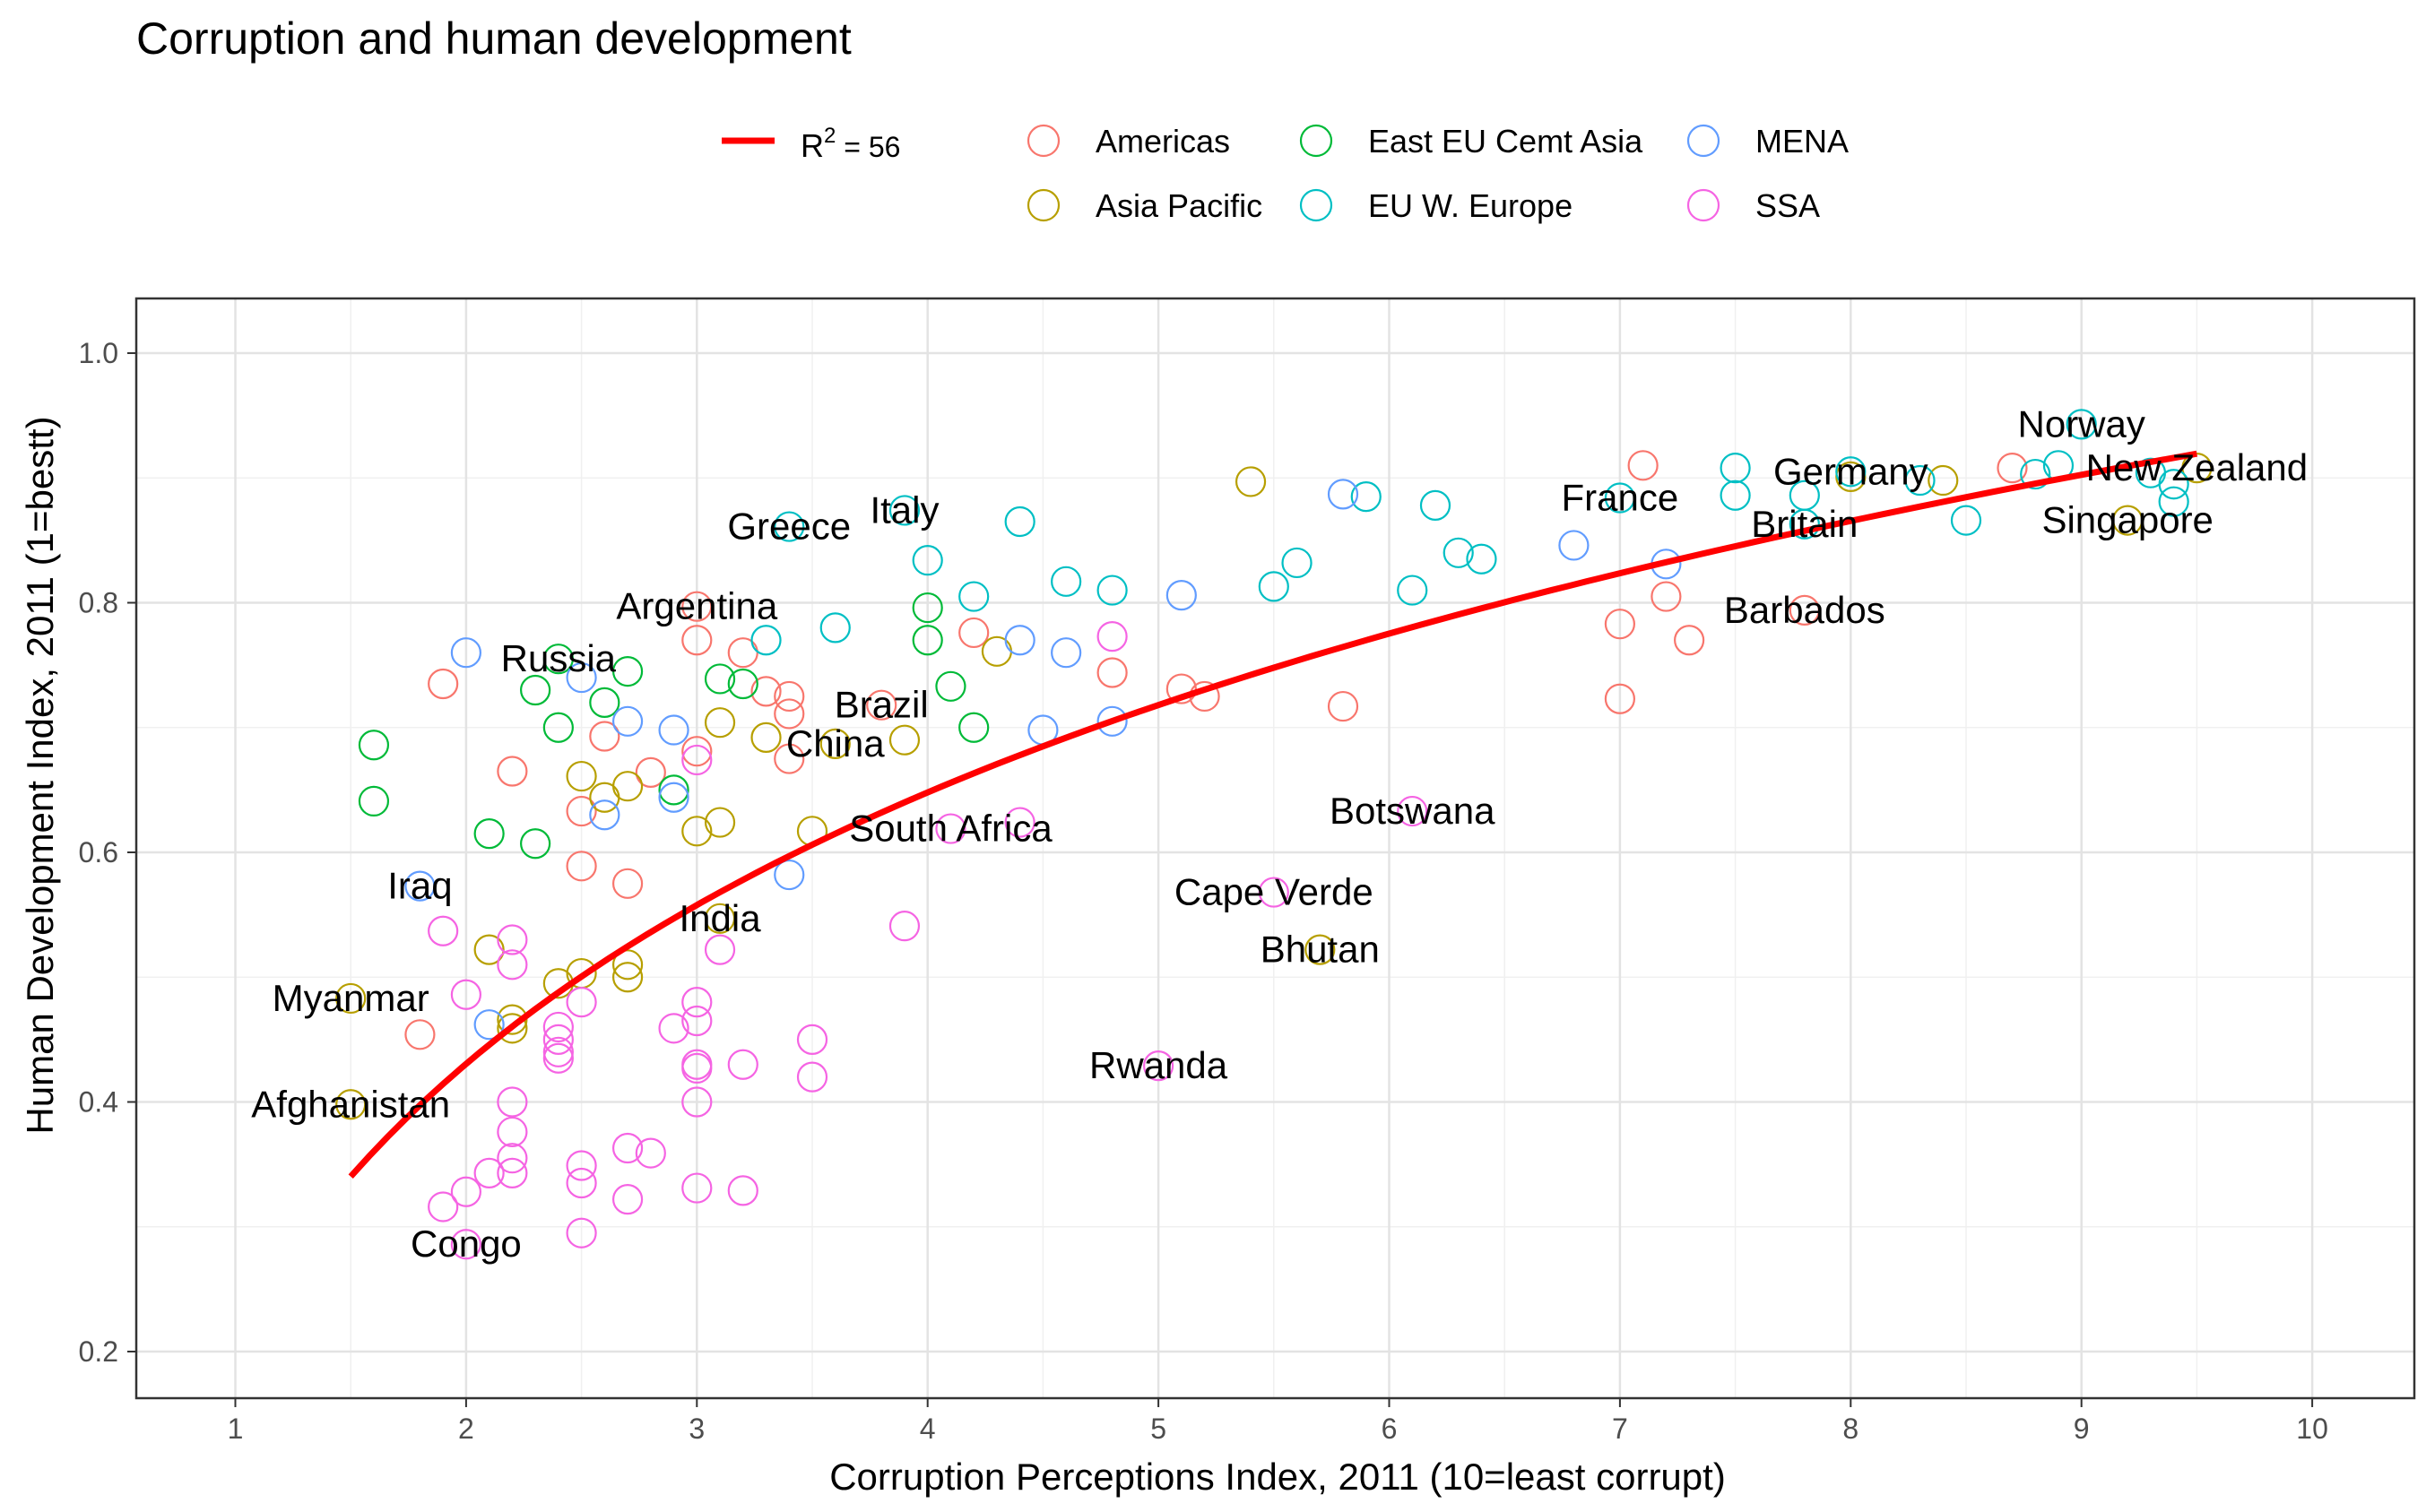 The width and height of the screenshot is (2426, 1512). Describe the element at coordinates (2082, 1429) in the screenshot. I see `x-tick-label: 9` at that location.